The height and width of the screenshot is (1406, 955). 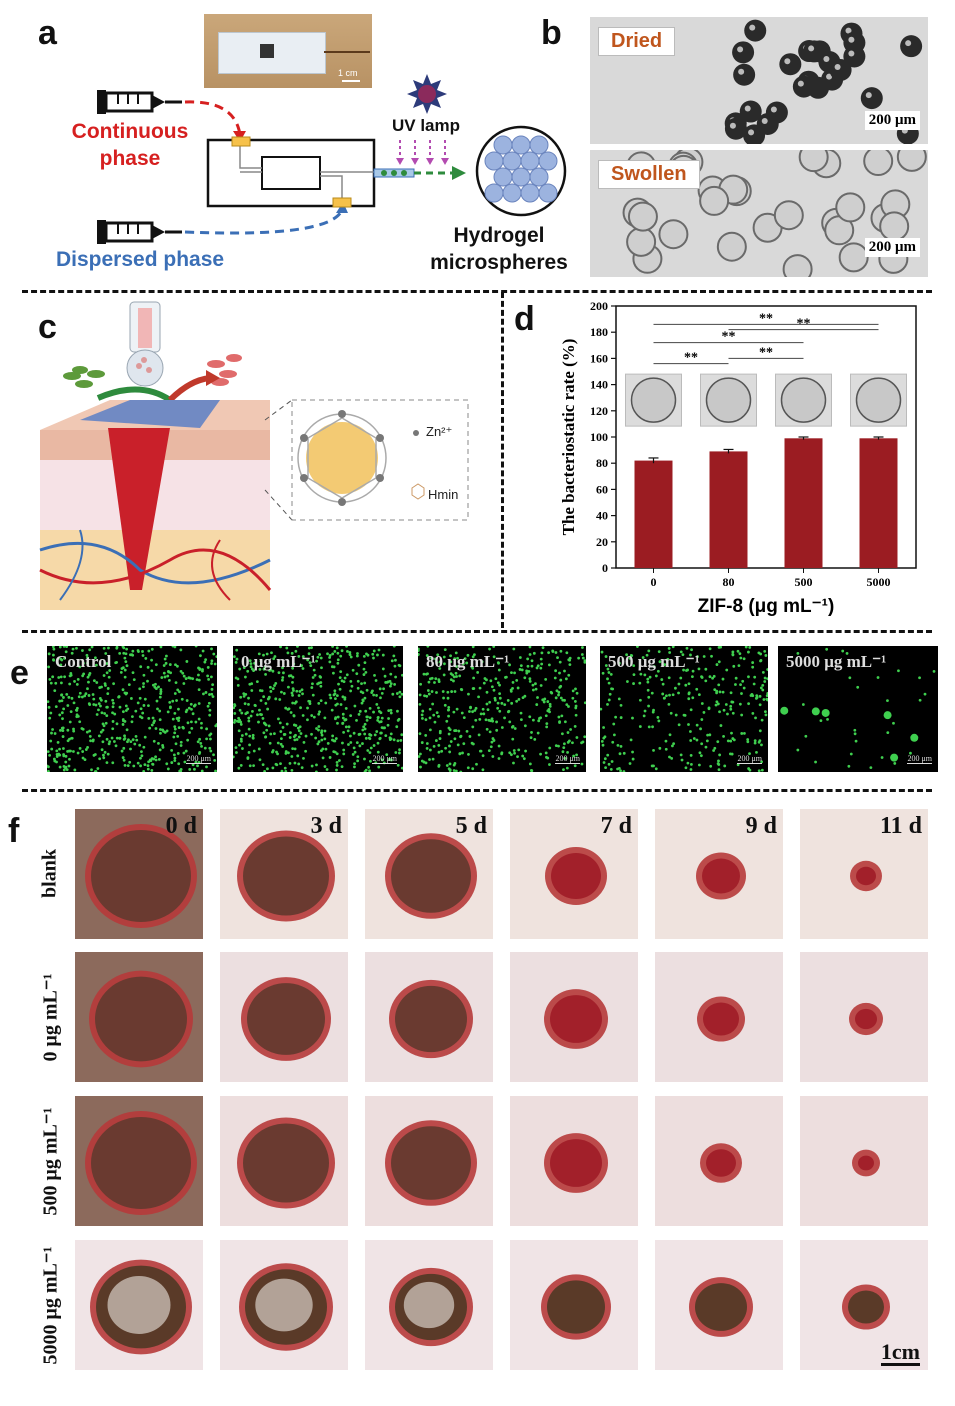 What do you see at coordinates (524, 319) in the screenshot?
I see `panel-d-label: d` at bounding box center [524, 319].